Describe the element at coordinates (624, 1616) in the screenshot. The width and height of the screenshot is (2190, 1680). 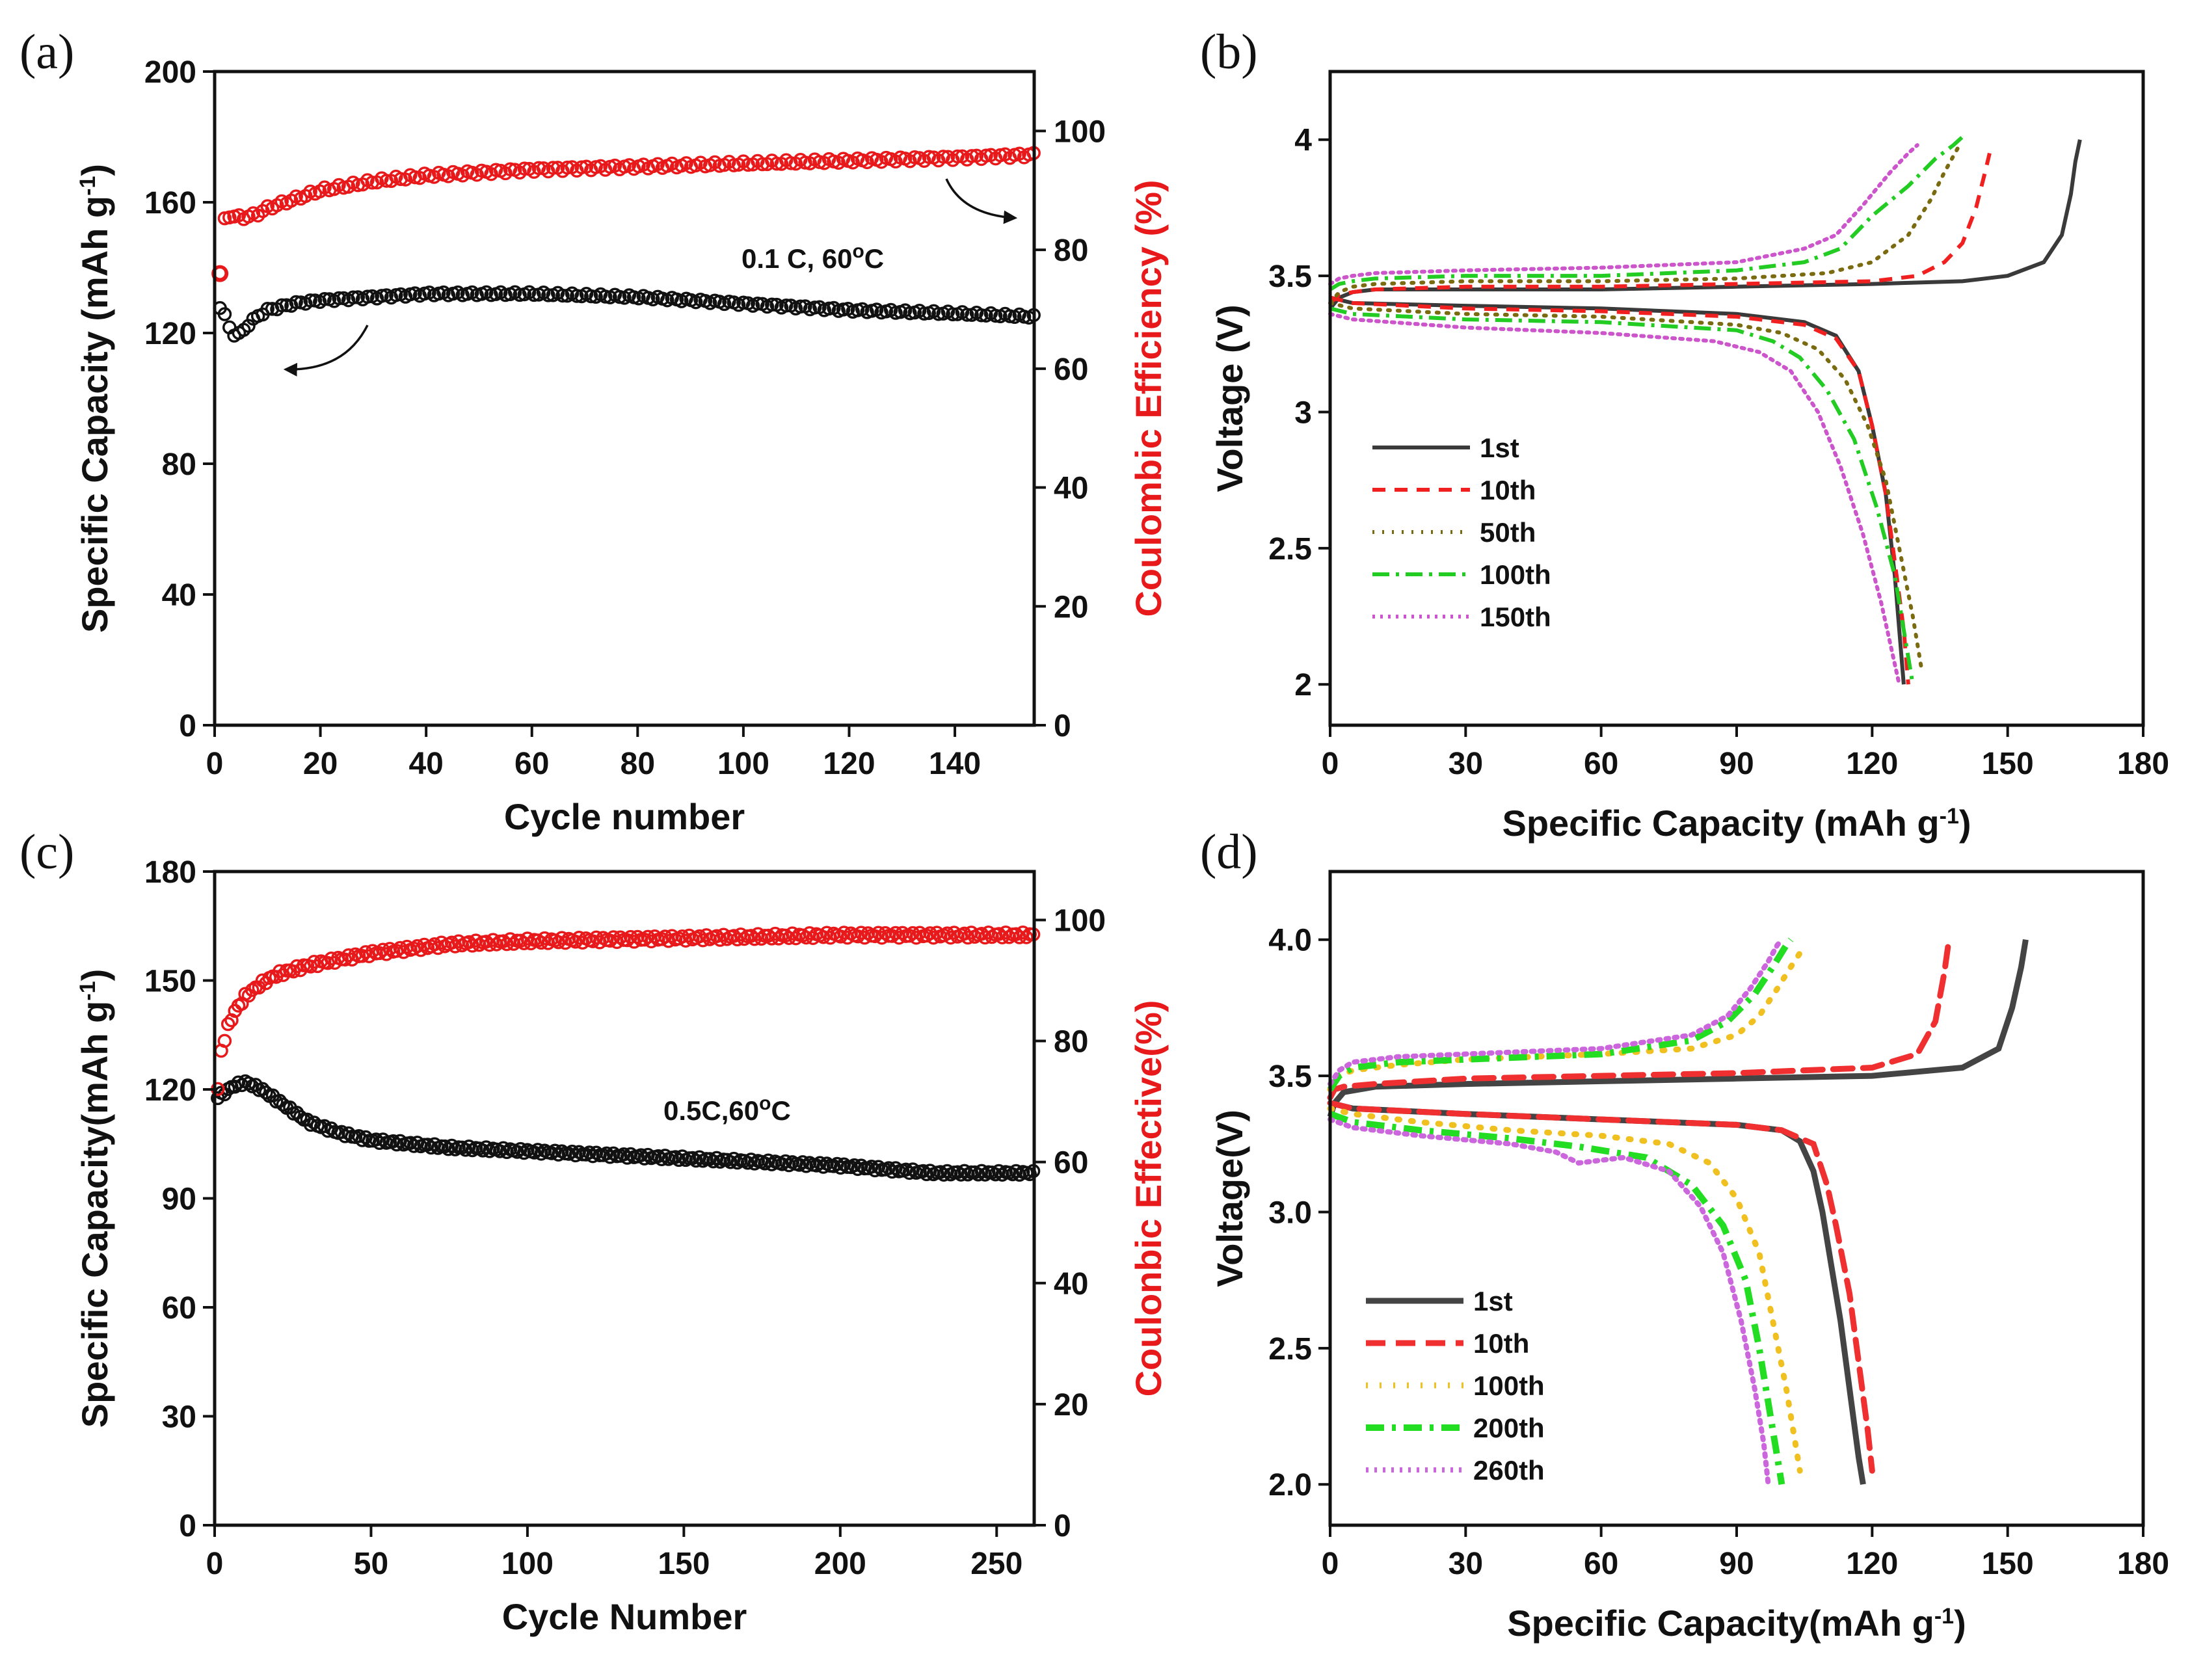
I see `x-axis-label-c: Cycle Number` at that location.